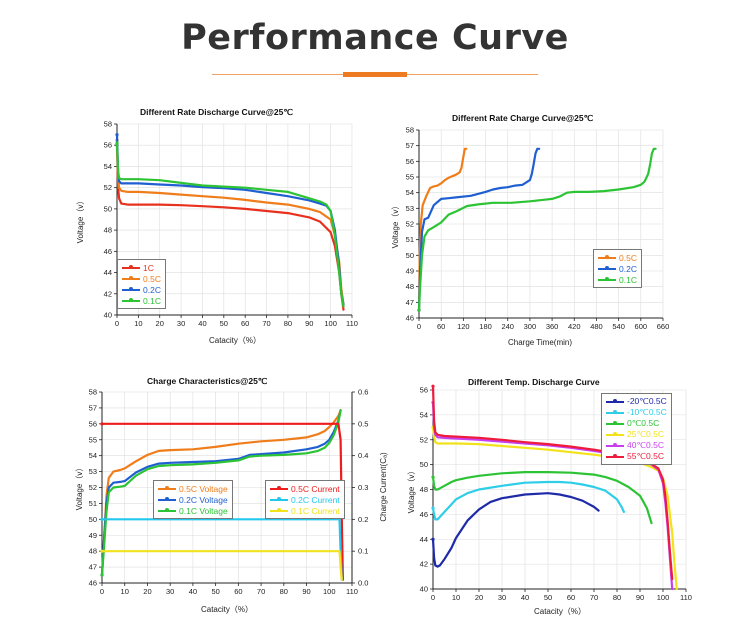 This screenshot has width=750, height=634. I want to click on y-tick-label: 52, so click(93, 487).